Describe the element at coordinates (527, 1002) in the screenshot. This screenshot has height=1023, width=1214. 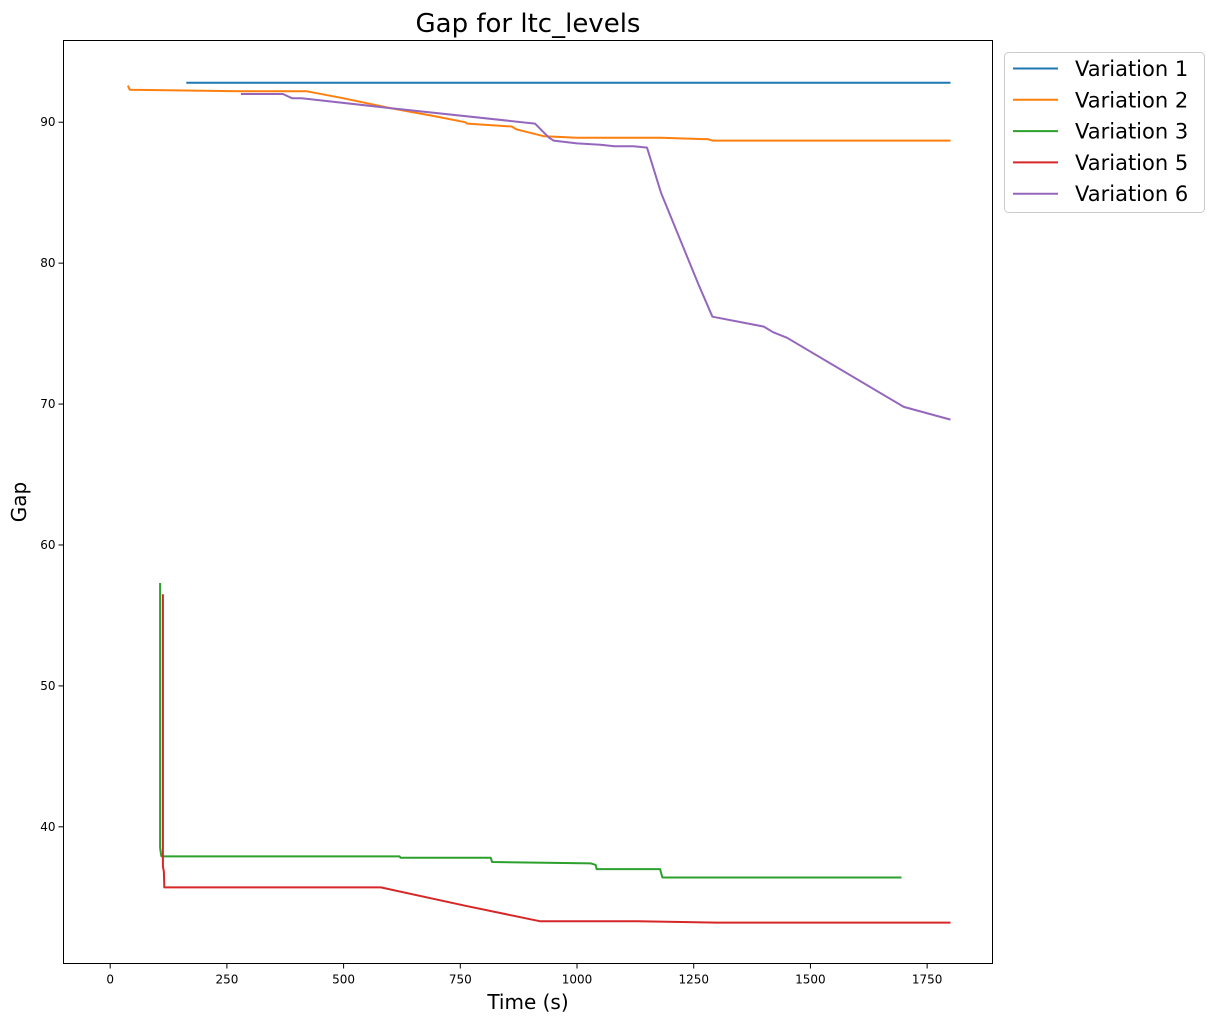
I see `x-axis-label: Time (s)` at that location.